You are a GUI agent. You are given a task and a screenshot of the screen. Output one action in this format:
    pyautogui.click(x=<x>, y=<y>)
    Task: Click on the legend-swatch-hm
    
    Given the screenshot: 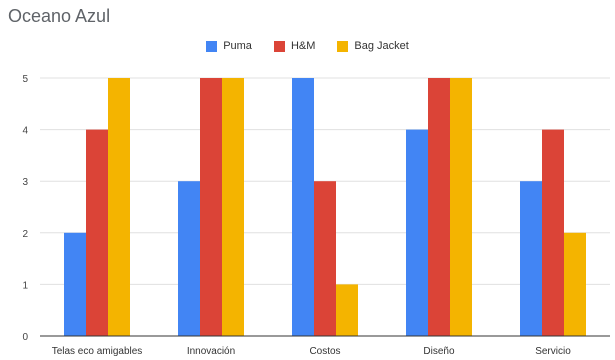 What is the action you would take?
    pyautogui.click(x=279, y=46)
    